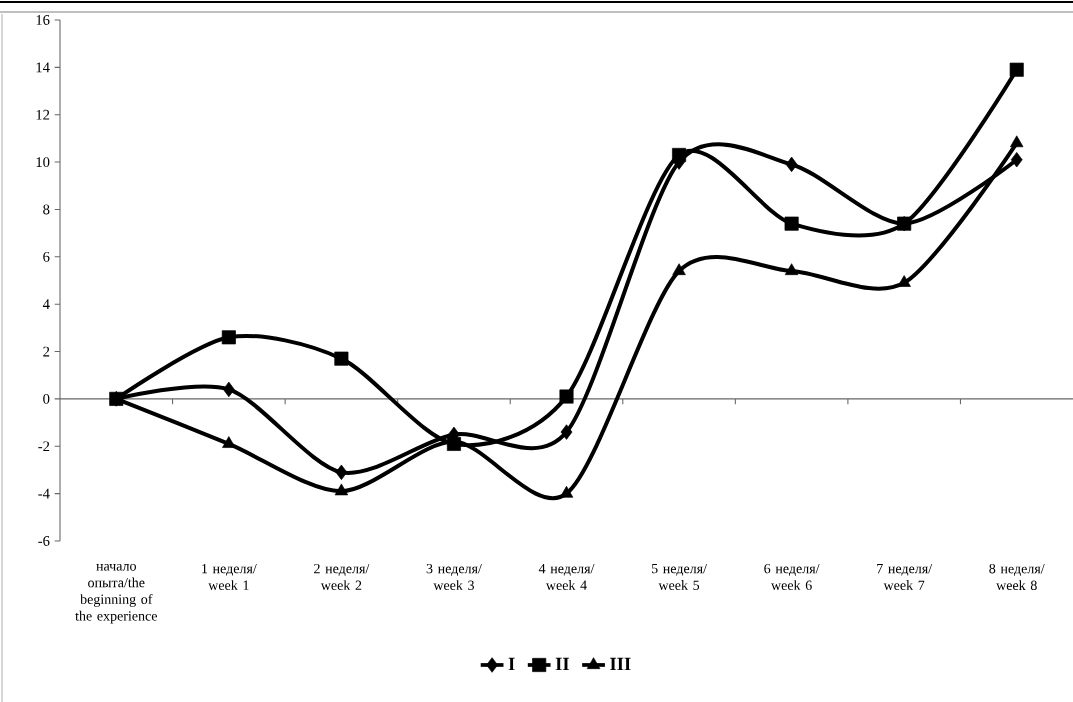 Image resolution: width=1073 pixels, height=702 pixels. I want to click on x-tick-label: 7 неделя/ week 7, so click(905, 576).